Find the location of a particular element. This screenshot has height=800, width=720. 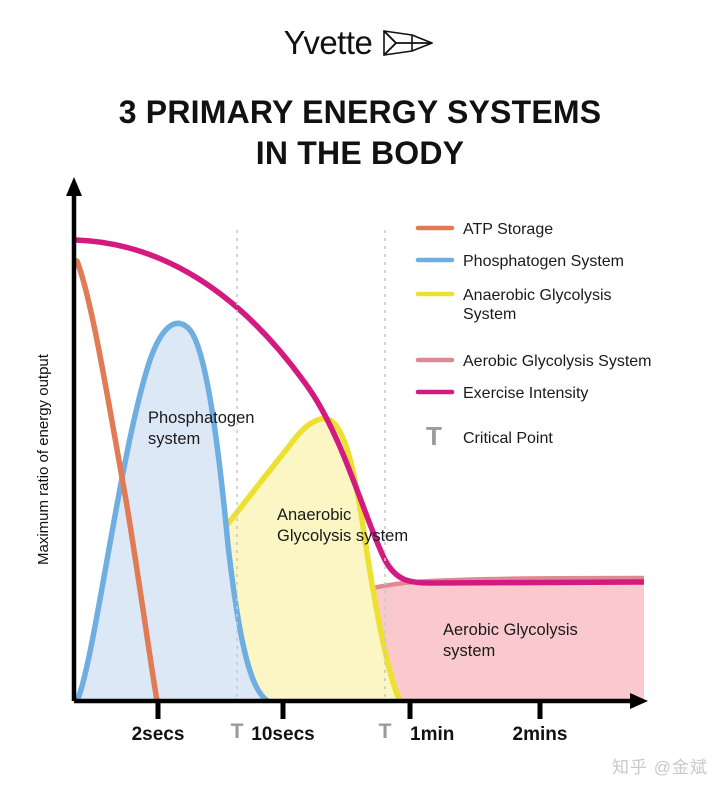

series-line-atp-storage is located at coordinates (117, 479).